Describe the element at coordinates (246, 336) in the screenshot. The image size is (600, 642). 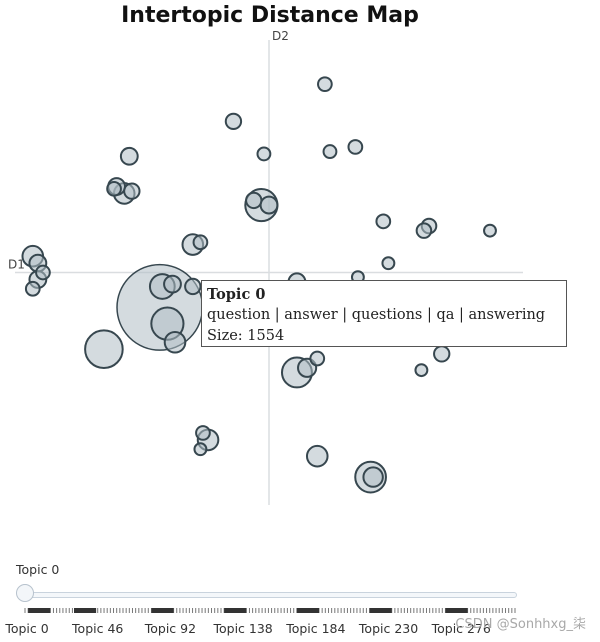
I see `tooltip-size: Size: 1554` at that location.